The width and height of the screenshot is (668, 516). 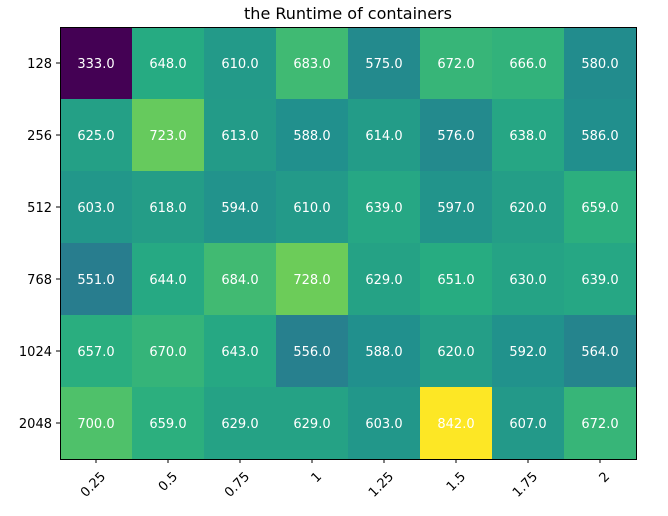 I want to click on cell-value-label: 842.0, so click(x=455, y=424).